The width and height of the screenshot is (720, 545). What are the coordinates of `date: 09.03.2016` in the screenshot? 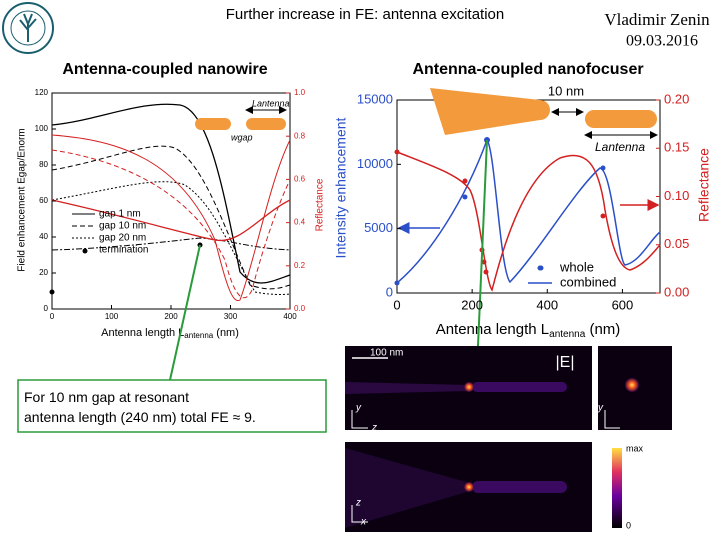 It's located at (662, 41).